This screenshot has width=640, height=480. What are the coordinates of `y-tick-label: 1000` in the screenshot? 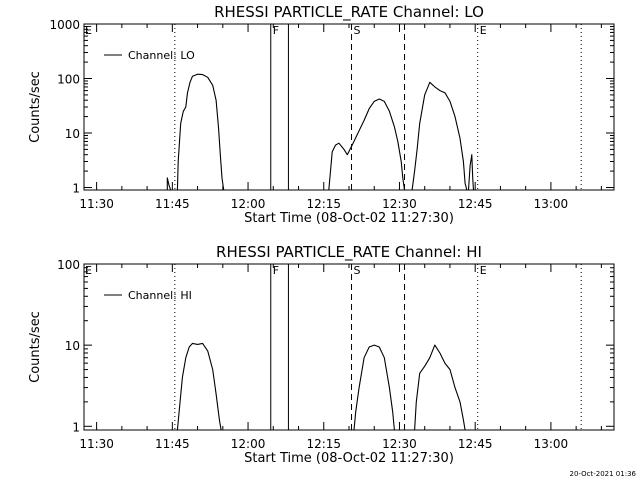 It's located at (64, 25).